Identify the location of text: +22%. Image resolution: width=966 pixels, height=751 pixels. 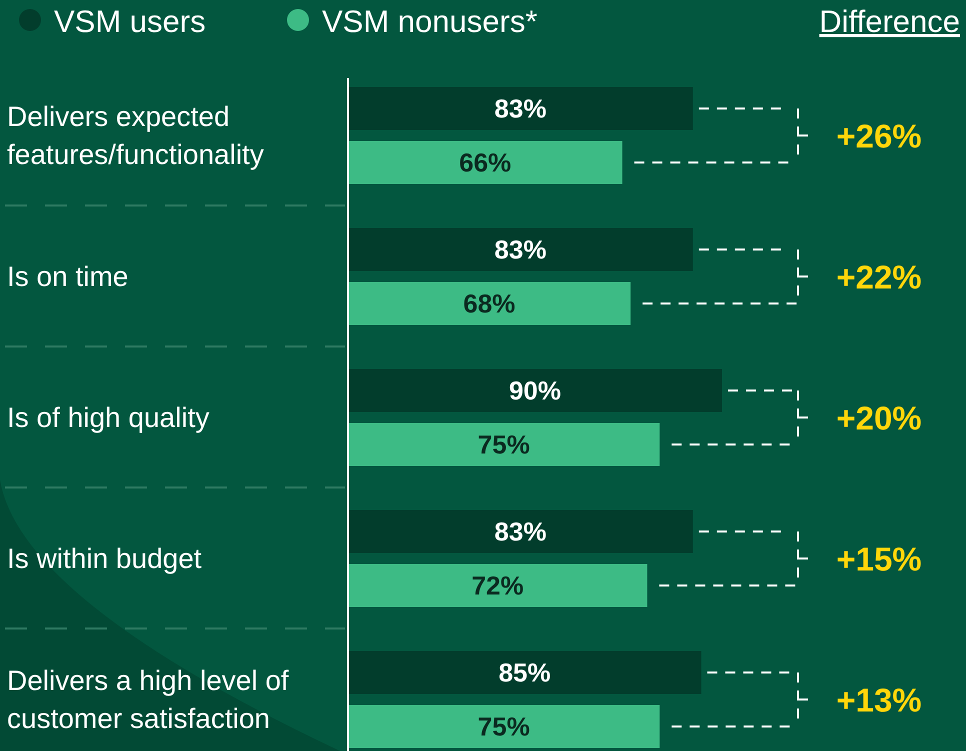
(879, 277).